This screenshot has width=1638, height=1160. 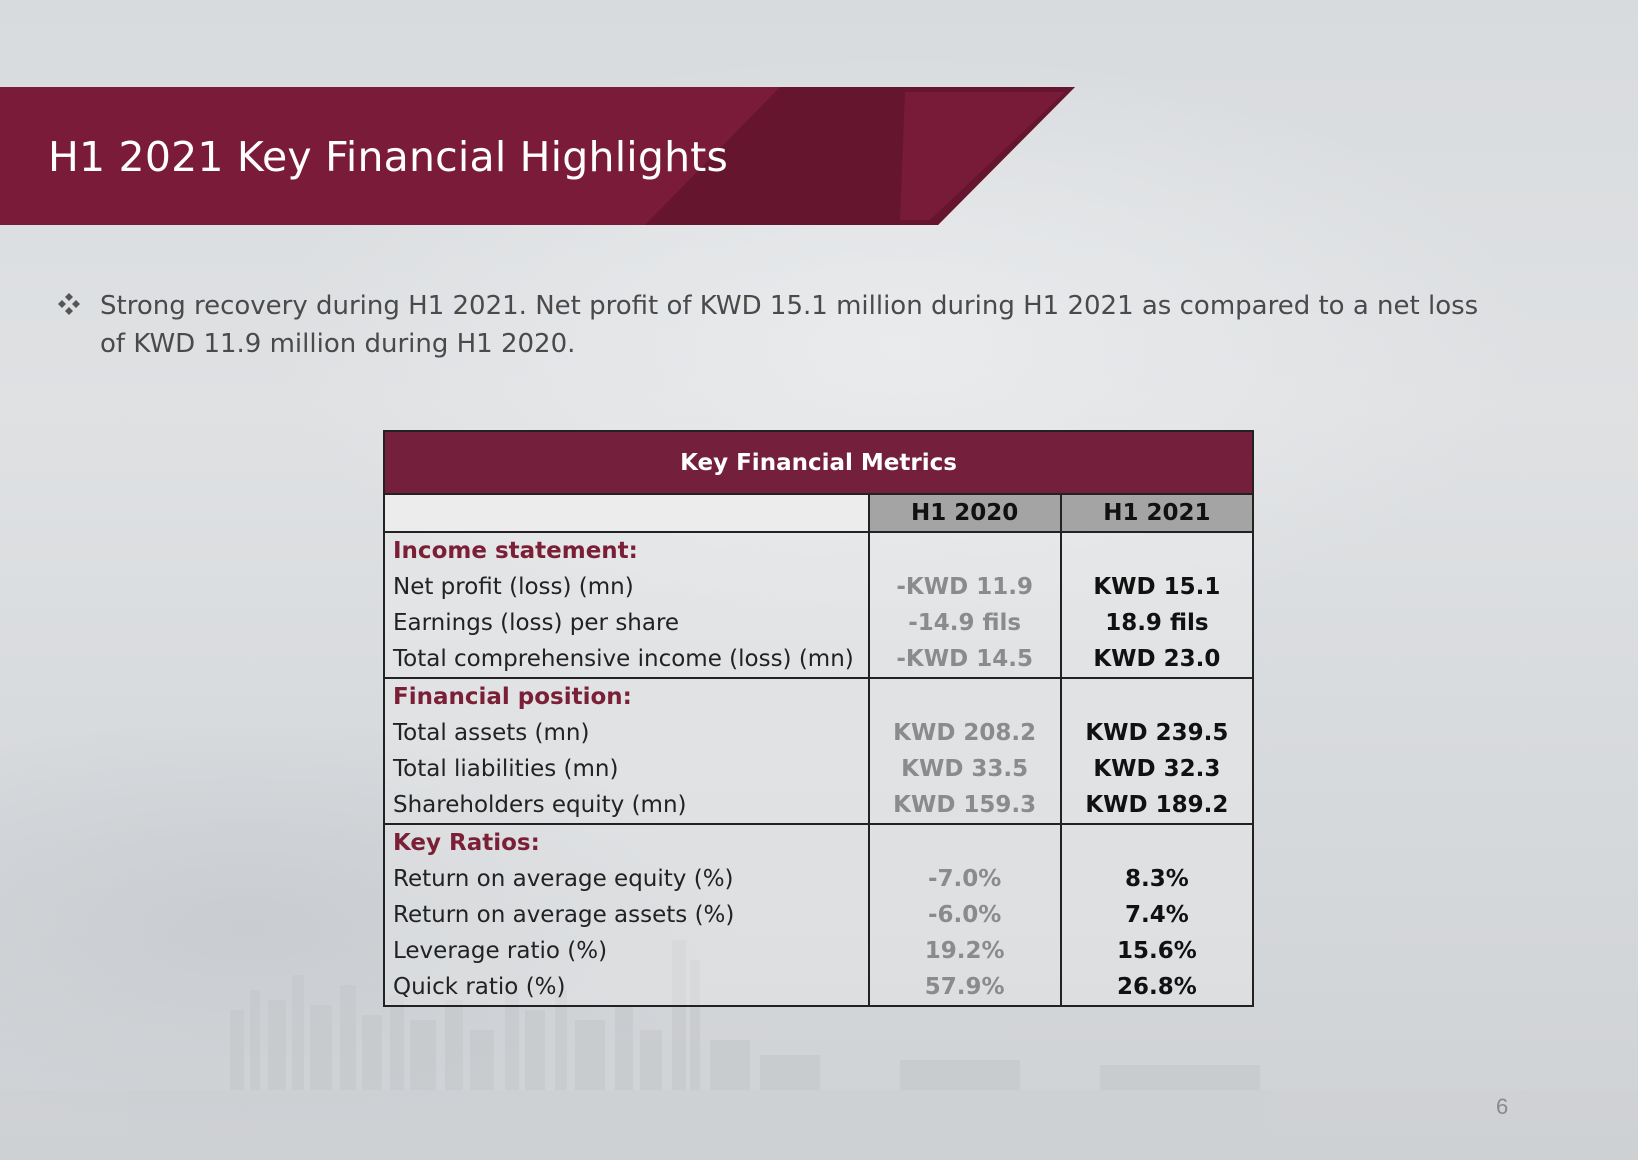 I want to click on value-h1-2020: -7.0%, so click(x=965, y=879).